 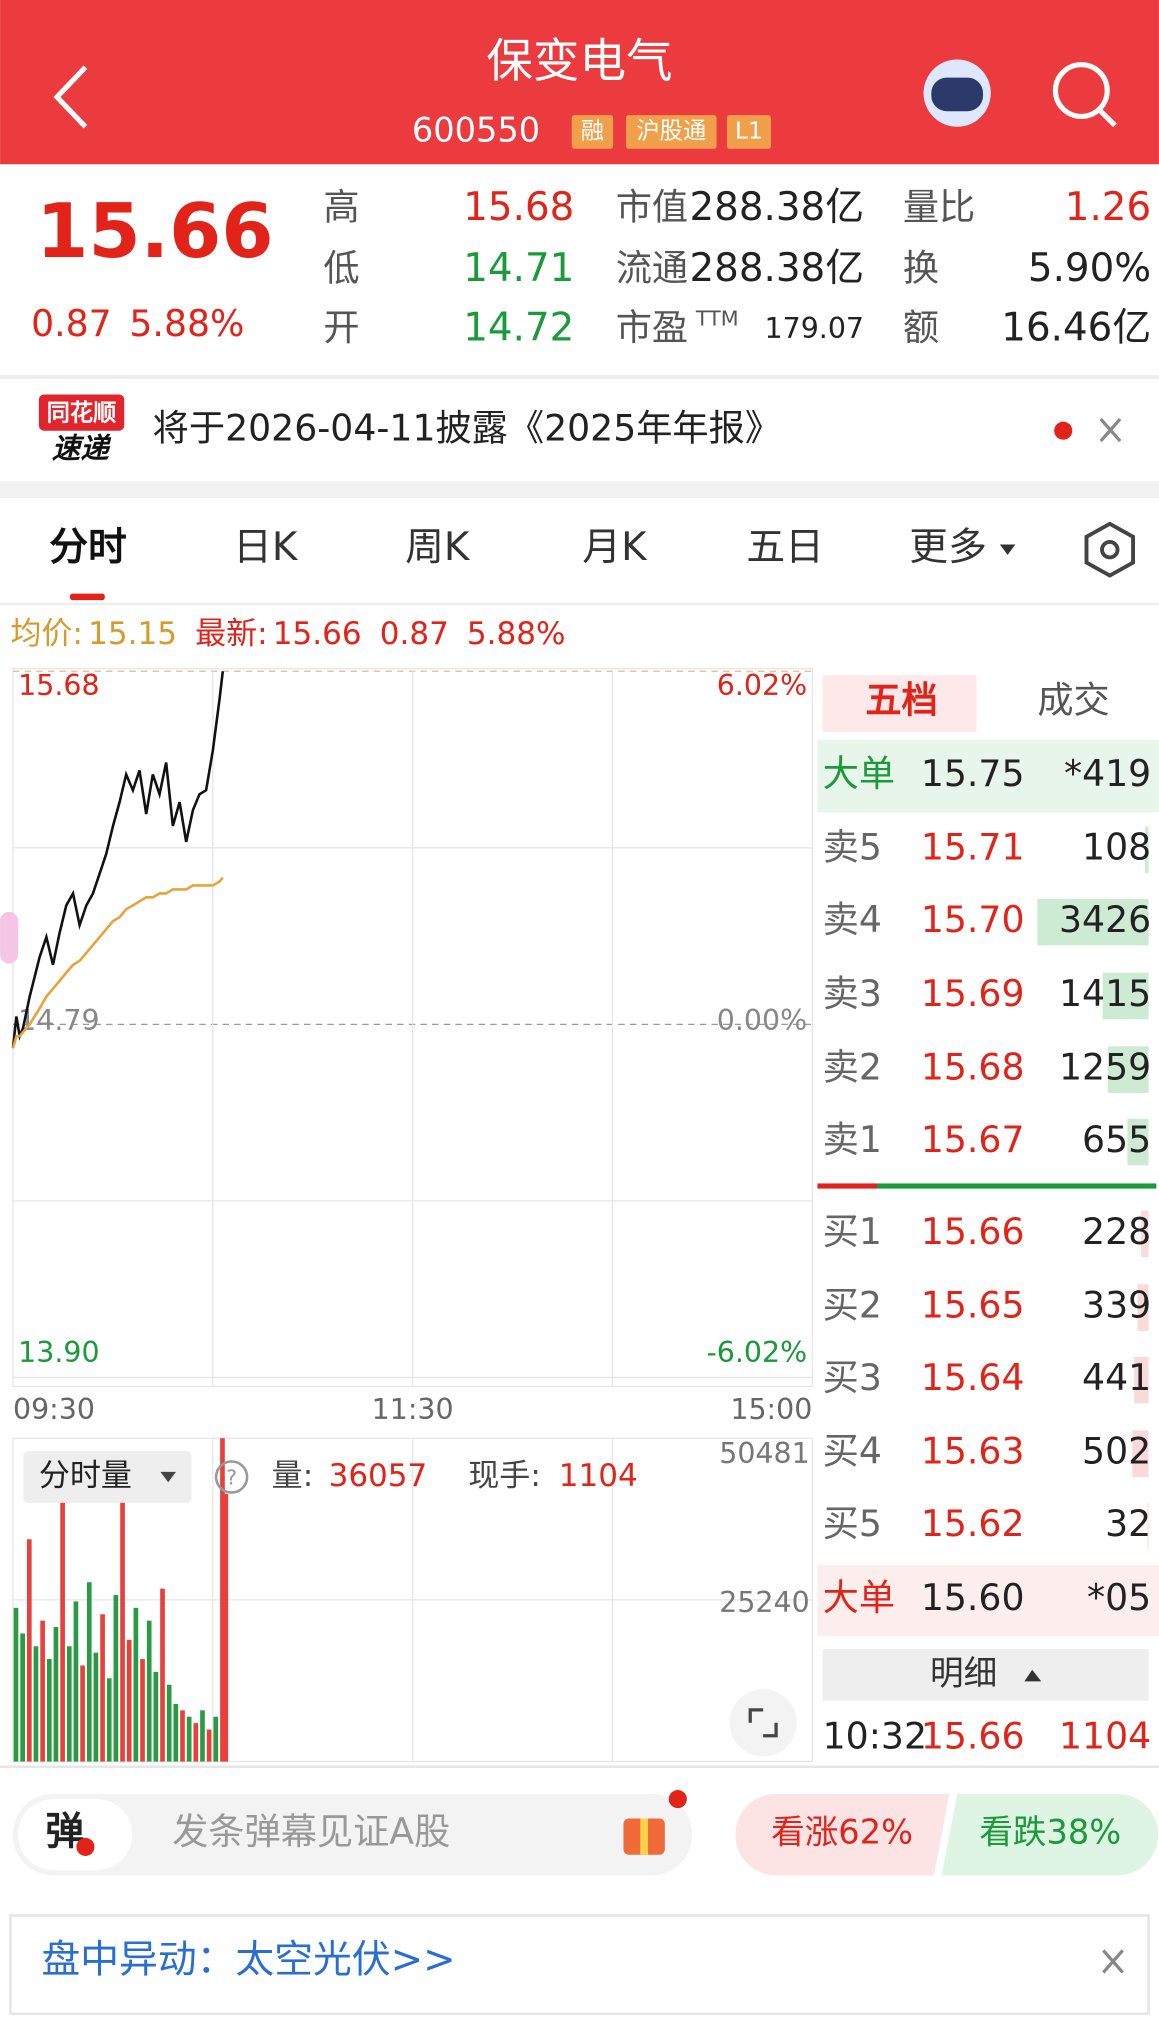 I want to click on volume-selector, so click(x=107, y=1477).